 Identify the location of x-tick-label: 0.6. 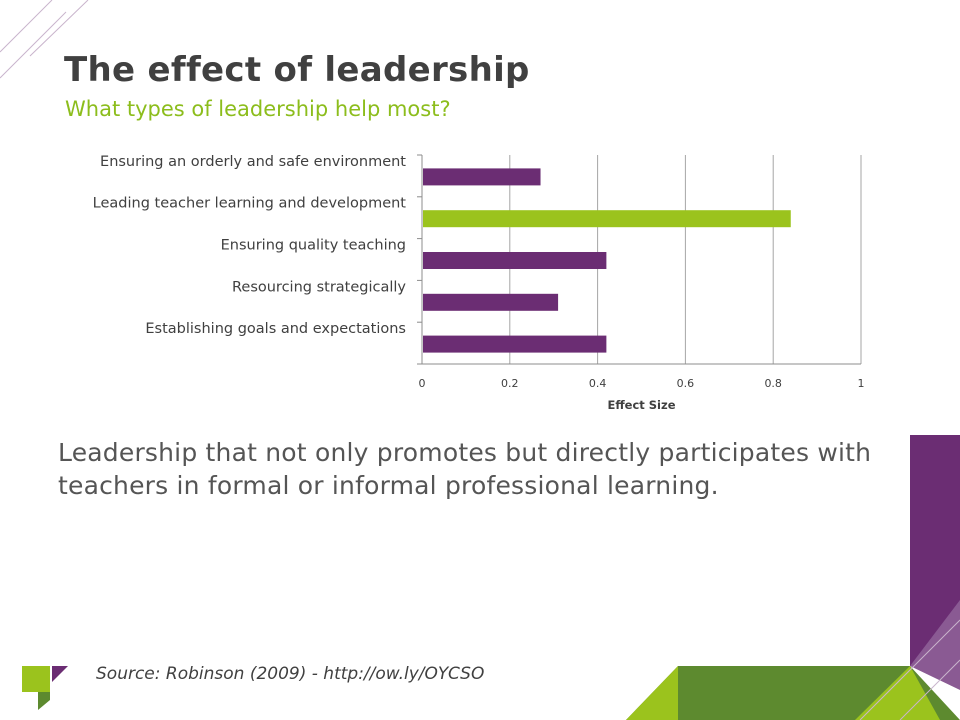
(686, 383).